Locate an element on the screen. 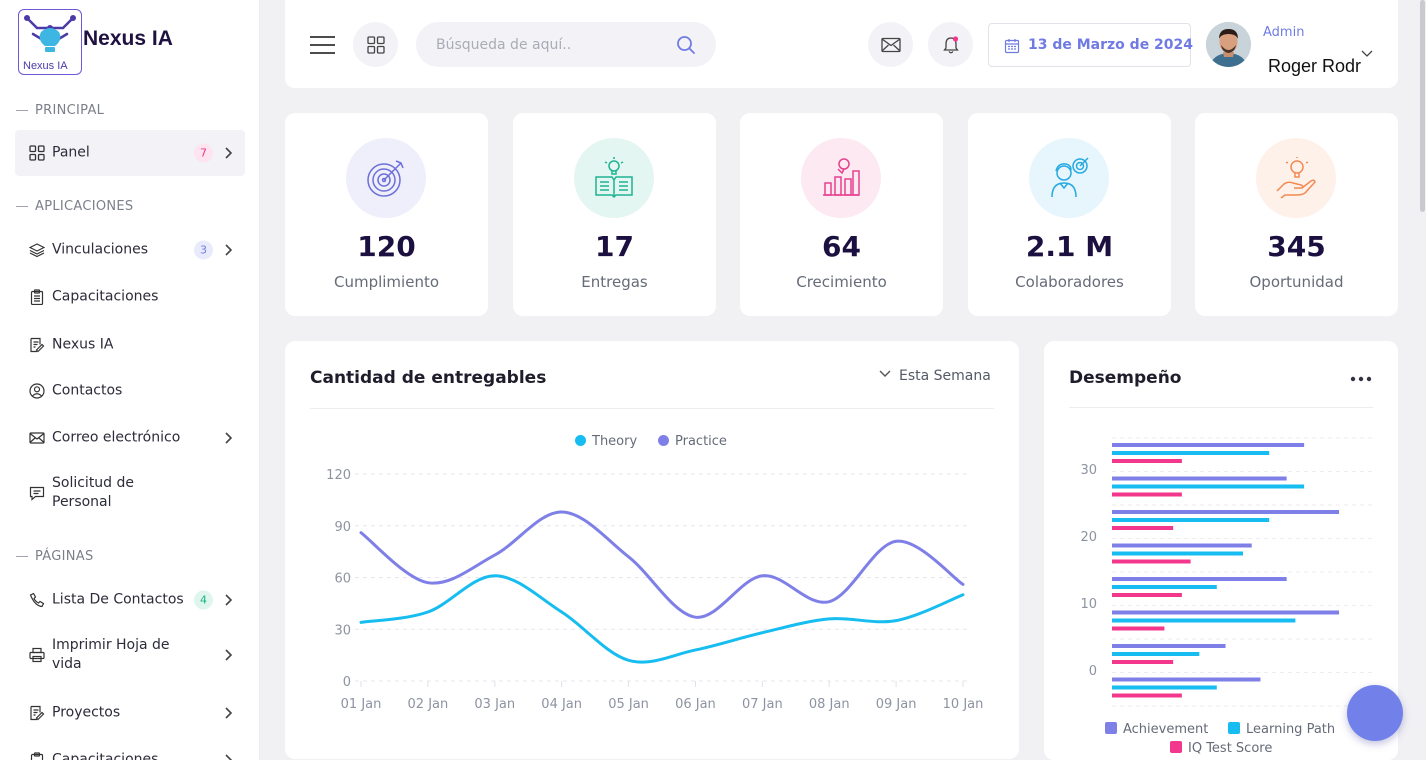 This screenshot has height=760, width=1426. messages-button is located at coordinates (890, 44).